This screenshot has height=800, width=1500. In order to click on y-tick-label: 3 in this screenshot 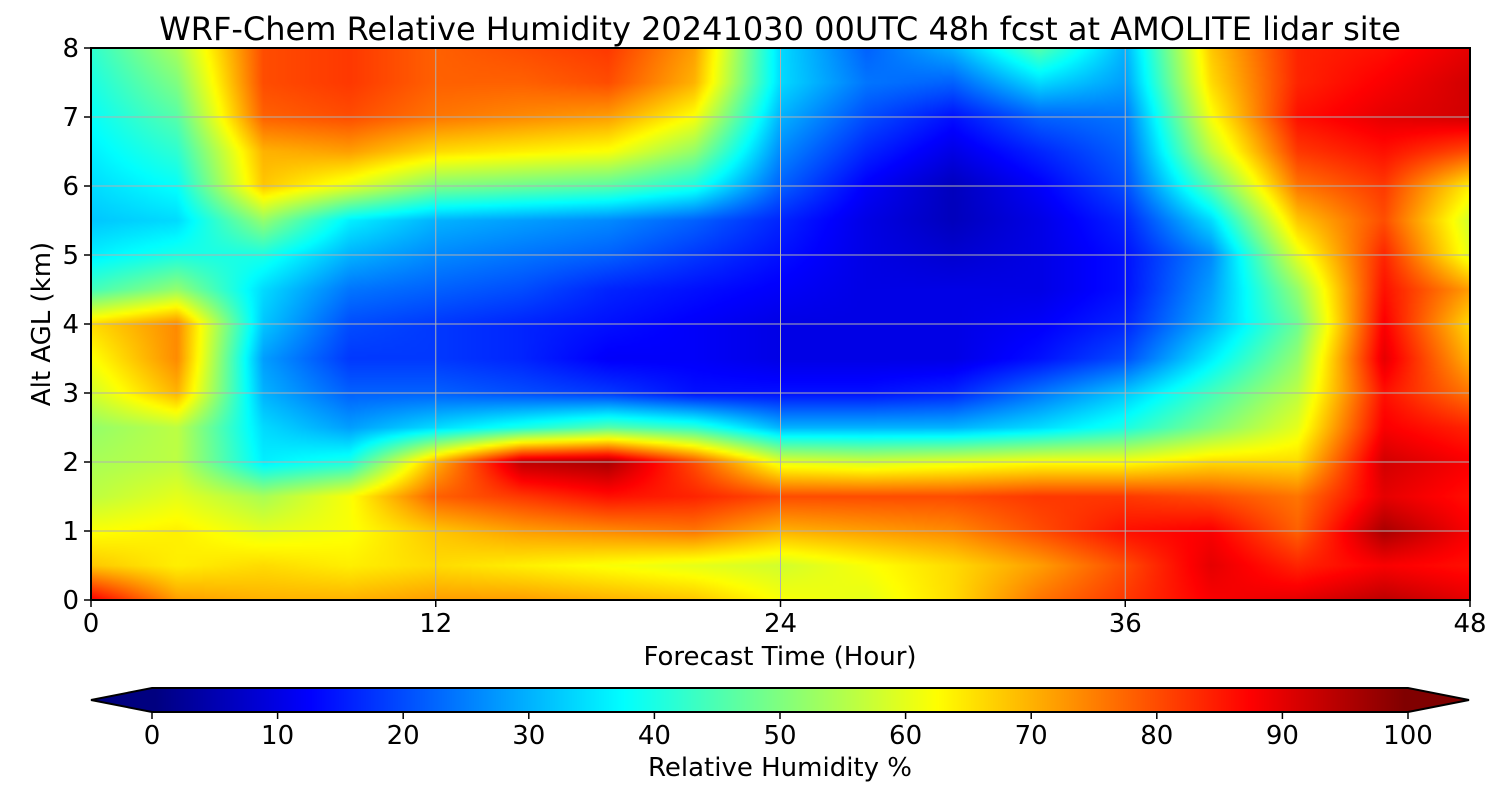, I will do `click(70, 394)`.